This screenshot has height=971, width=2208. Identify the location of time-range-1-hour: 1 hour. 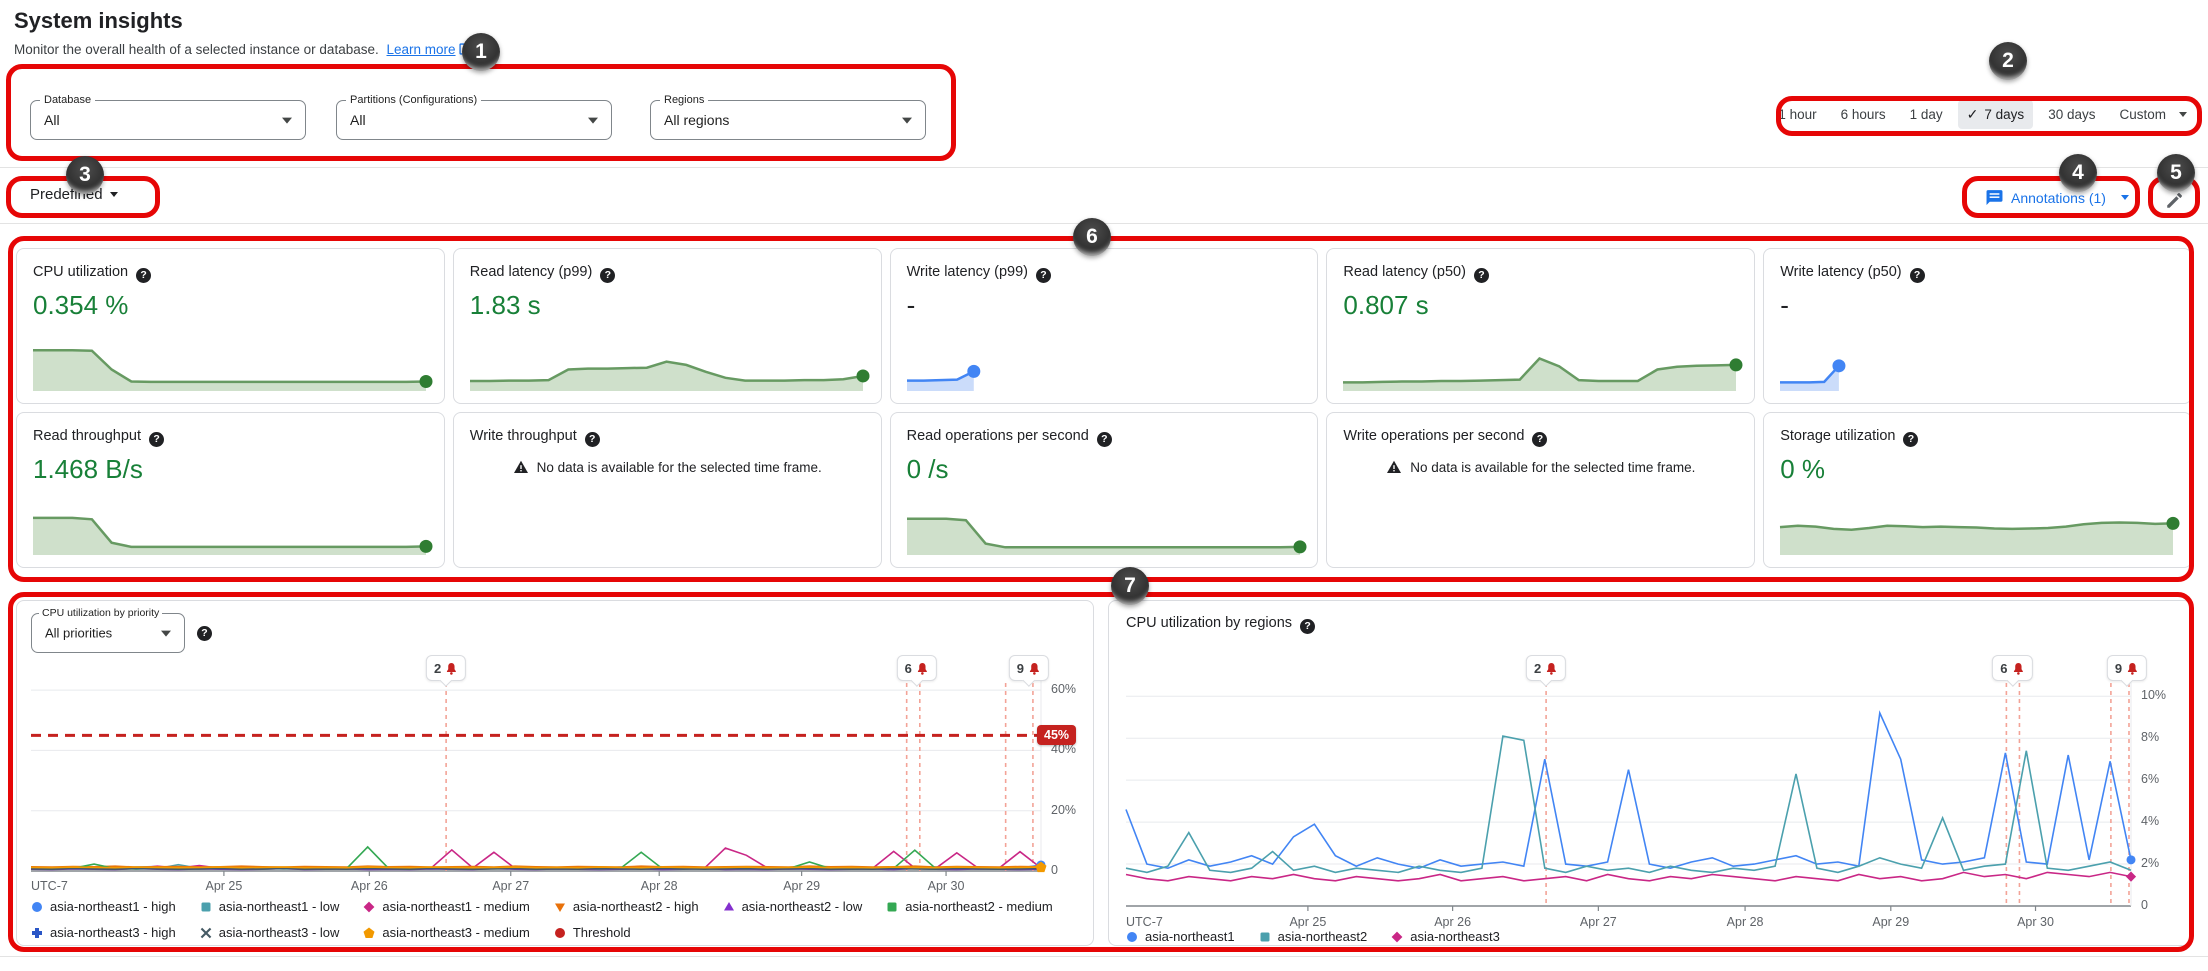
(1797, 114).